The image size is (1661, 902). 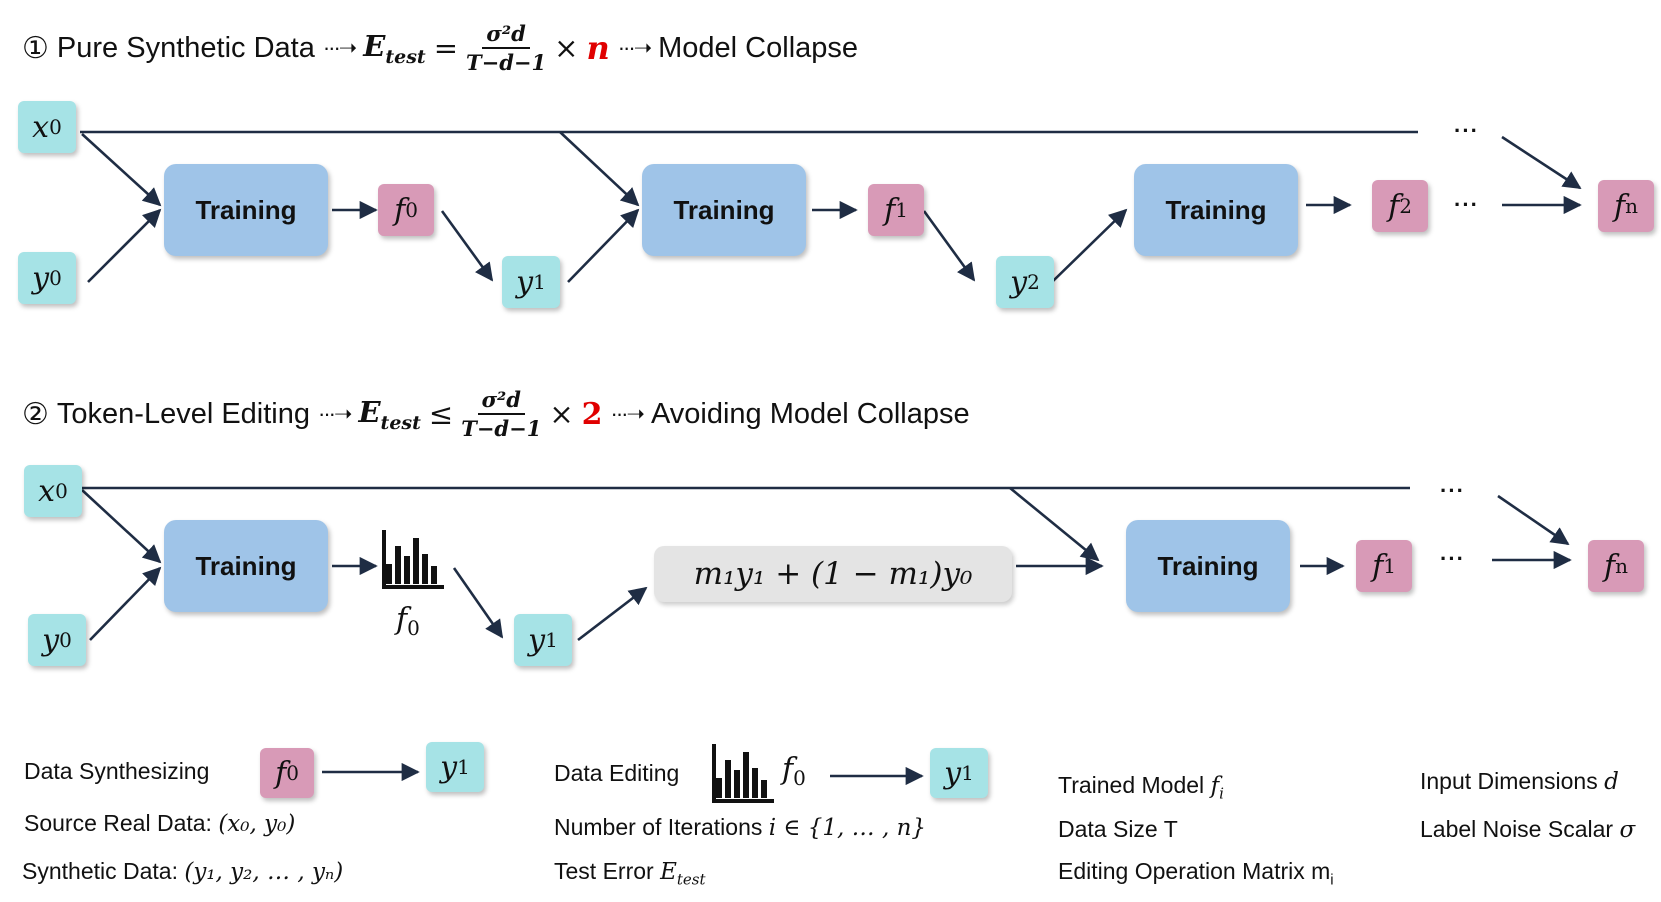 I want to click on training-block-1: Training, so click(x=246, y=210).